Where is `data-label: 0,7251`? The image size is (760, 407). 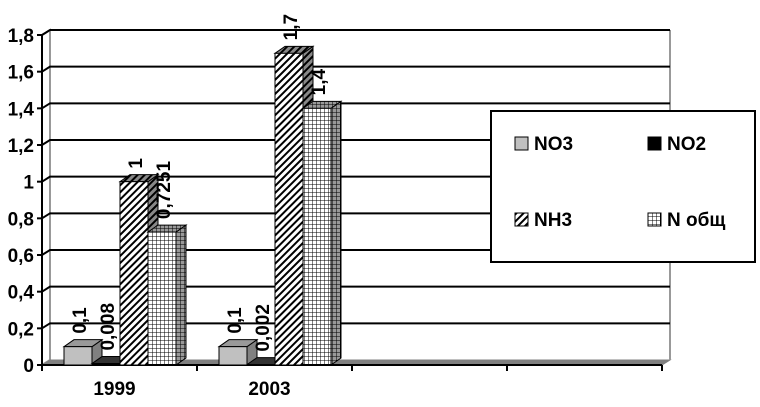 data-label: 0,7251 is located at coordinates (164, 190).